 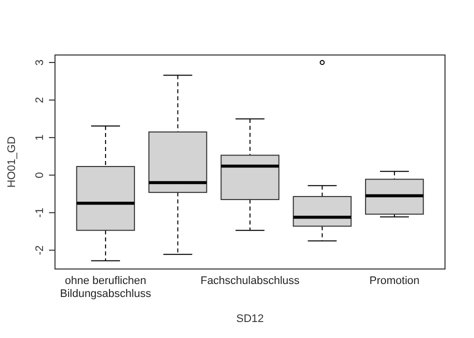 I want to click on y-tick-label: 2, so click(x=40, y=100).